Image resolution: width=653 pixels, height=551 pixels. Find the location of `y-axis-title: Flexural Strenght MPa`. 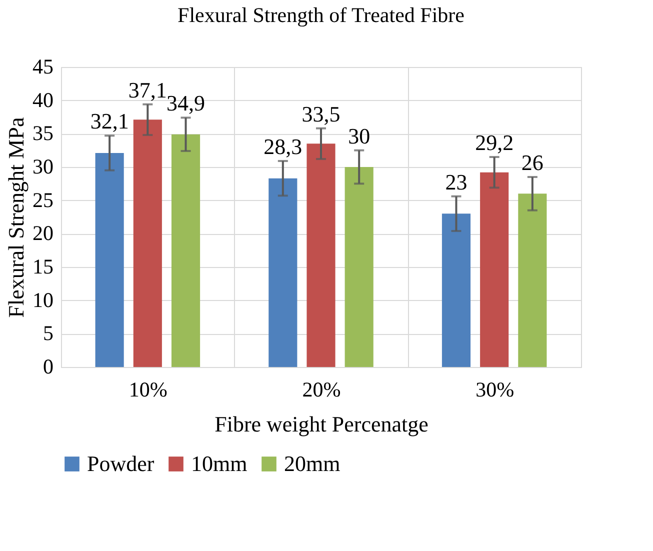

y-axis-title: Flexural Strenght MPa is located at coordinates (16, 217).